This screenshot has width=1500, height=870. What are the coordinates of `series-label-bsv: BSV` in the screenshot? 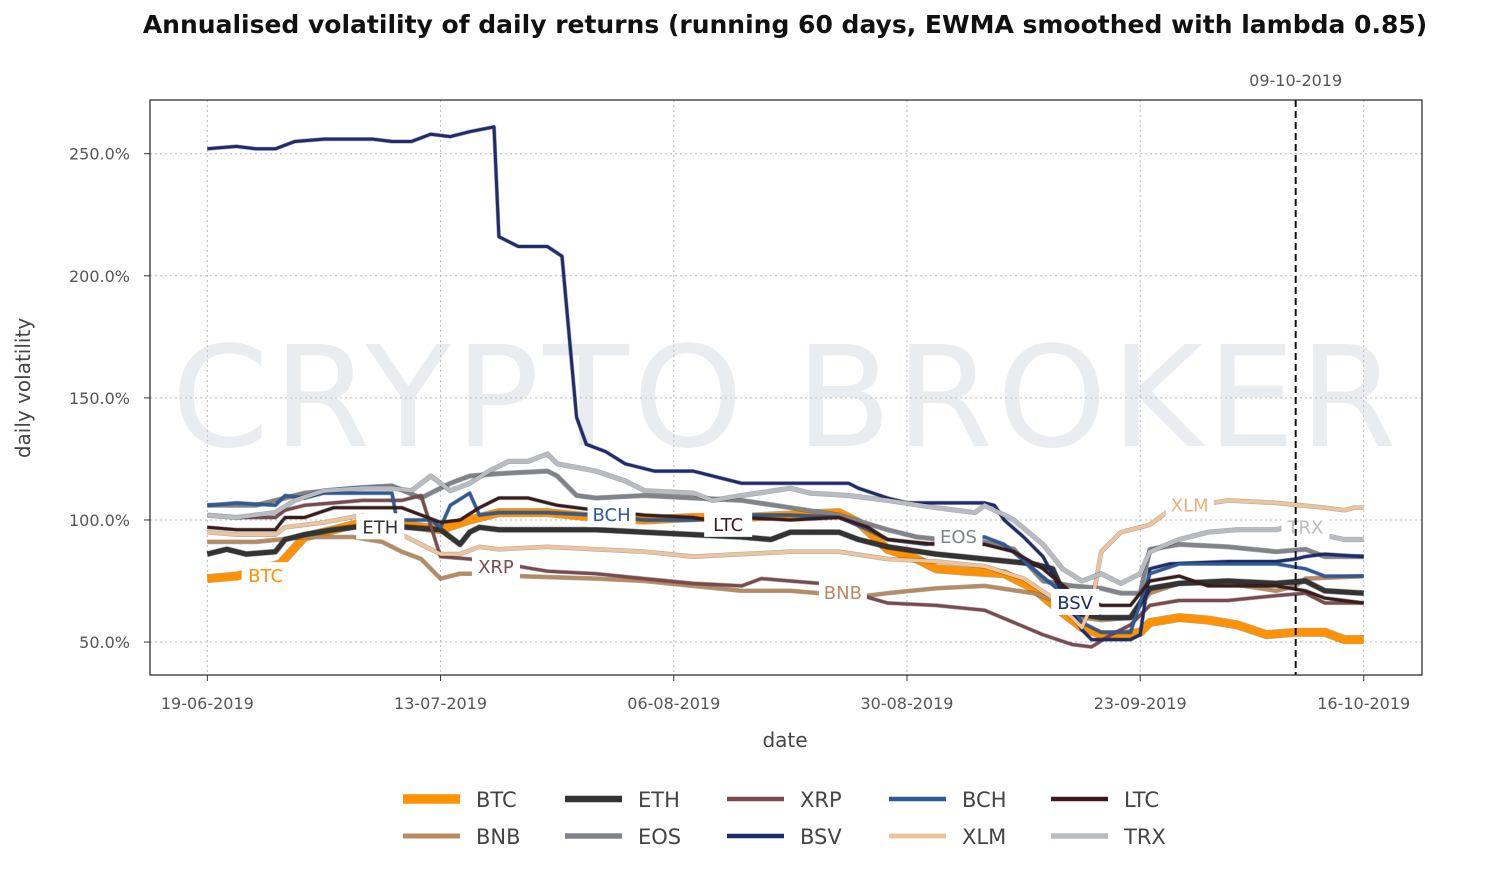 It's located at (1075, 603).